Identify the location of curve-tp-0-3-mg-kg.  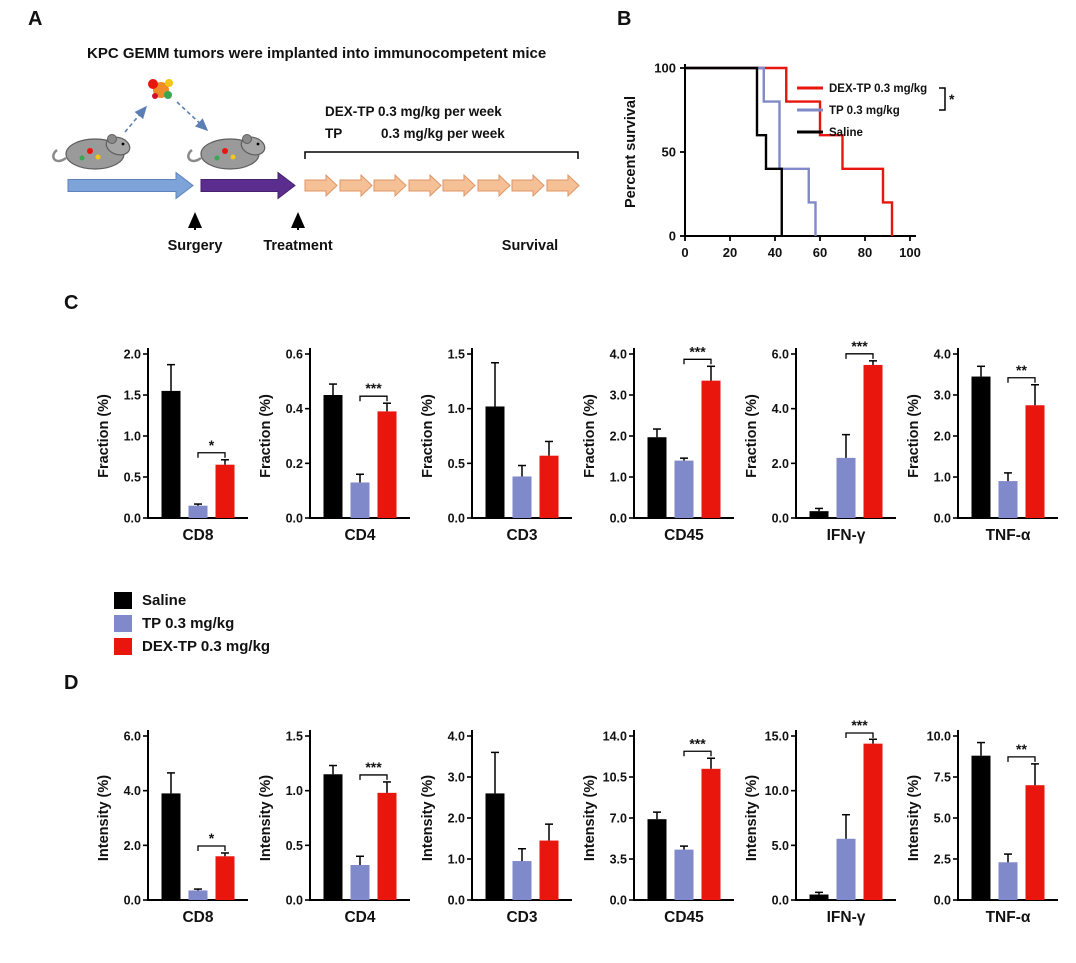
(751, 151).